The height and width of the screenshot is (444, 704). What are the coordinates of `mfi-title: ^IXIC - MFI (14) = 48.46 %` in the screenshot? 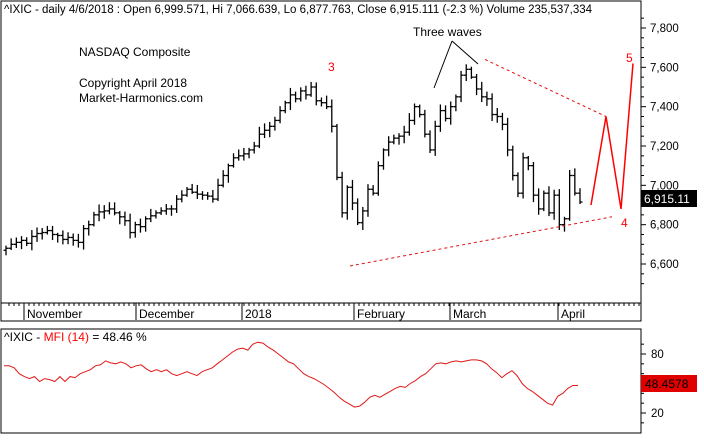 It's located at (75, 337).